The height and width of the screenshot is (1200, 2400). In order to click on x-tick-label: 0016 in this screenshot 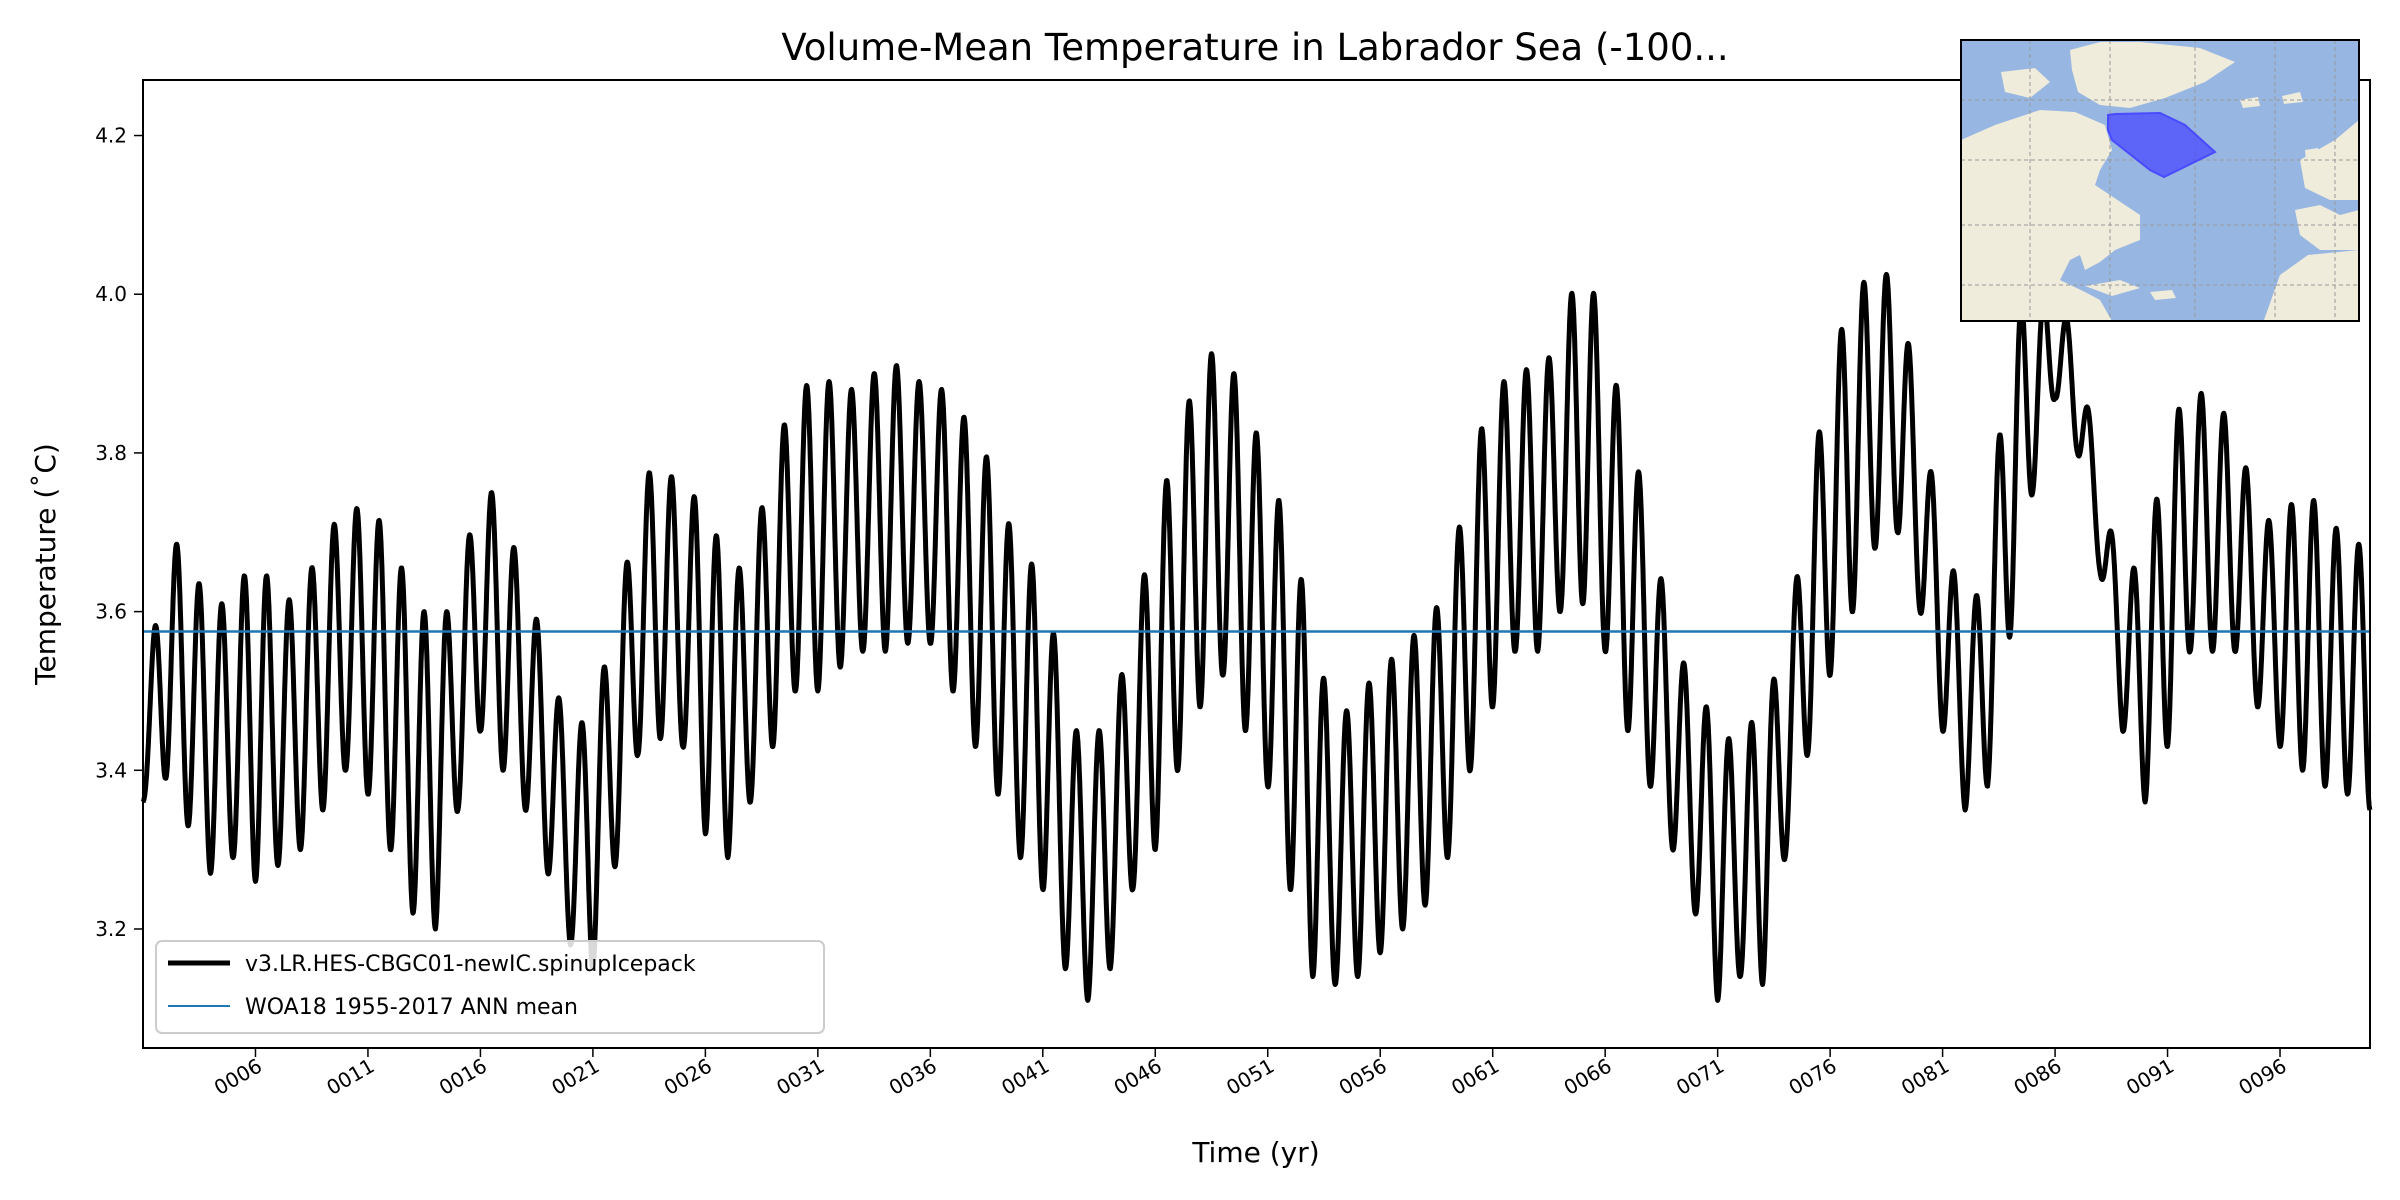, I will do `click(463, 1077)`.